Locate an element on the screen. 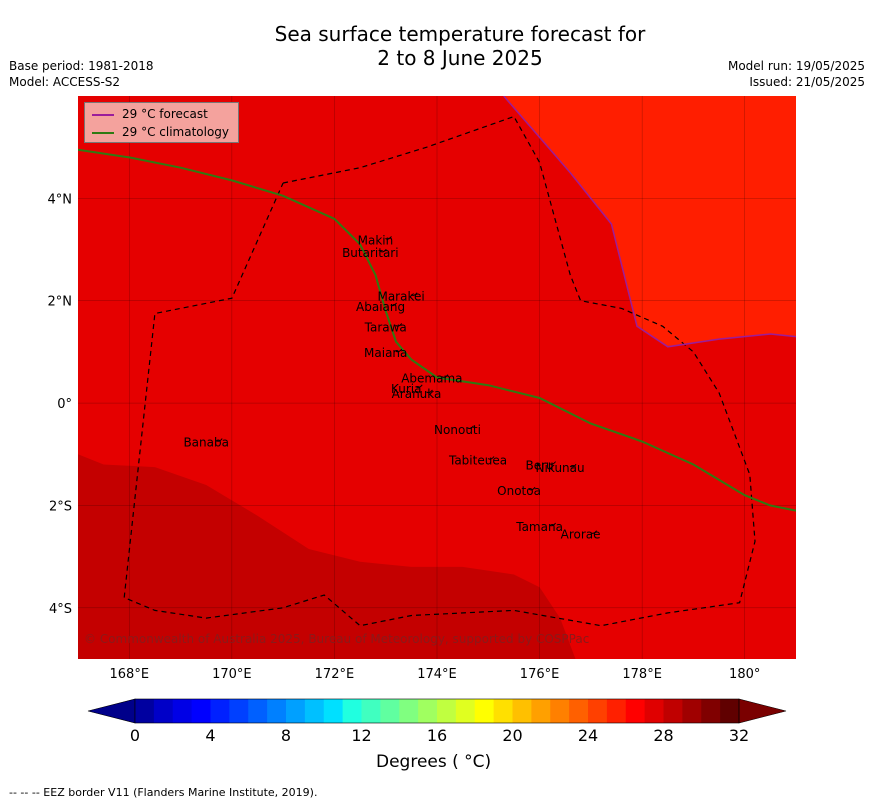  sst-warm-region is located at coordinates (649, 221).